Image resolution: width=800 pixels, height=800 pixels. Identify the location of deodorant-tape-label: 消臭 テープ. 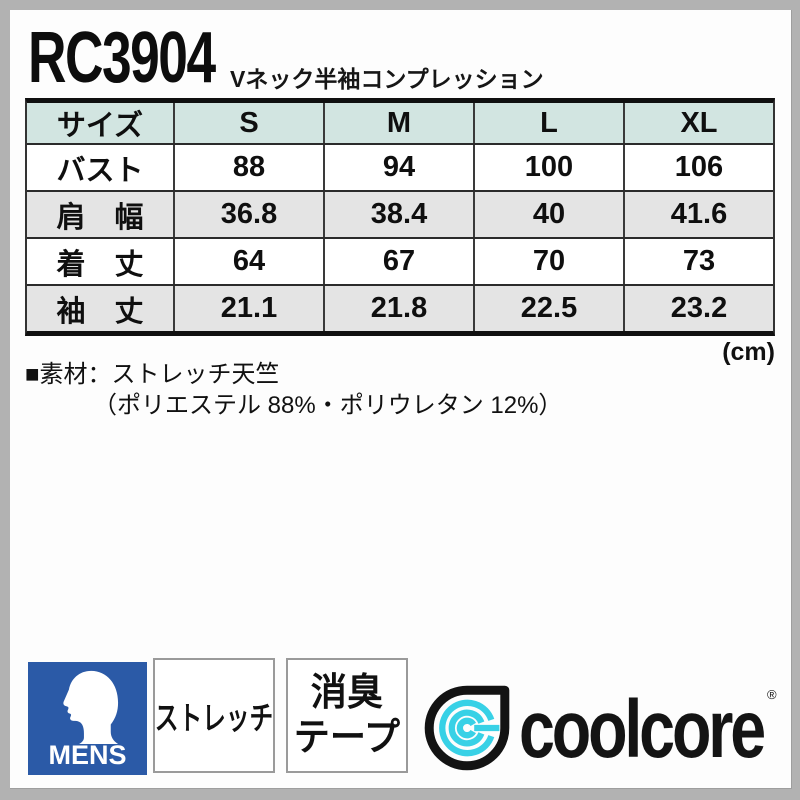
(347, 716).